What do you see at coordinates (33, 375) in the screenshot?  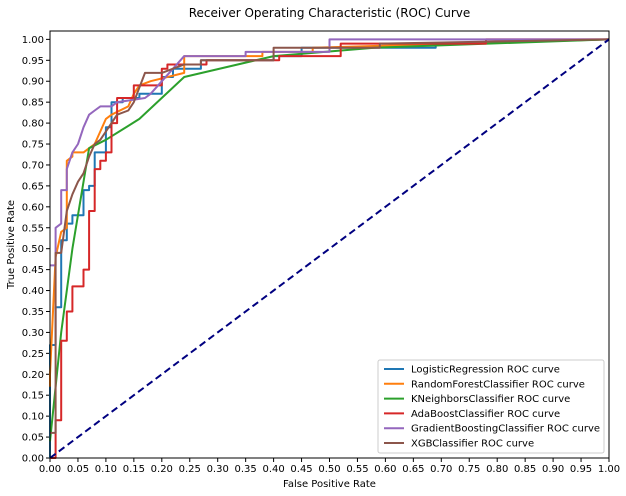 I see `y-tick-label: 0.20` at bounding box center [33, 375].